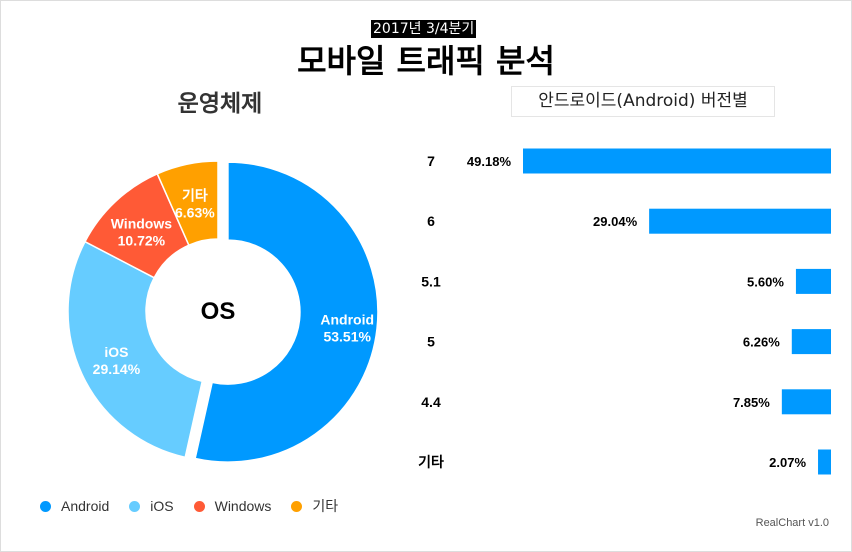  Describe the element at coordinates (431, 221) in the screenshot. I see `bar-category-label: 6` at that location.